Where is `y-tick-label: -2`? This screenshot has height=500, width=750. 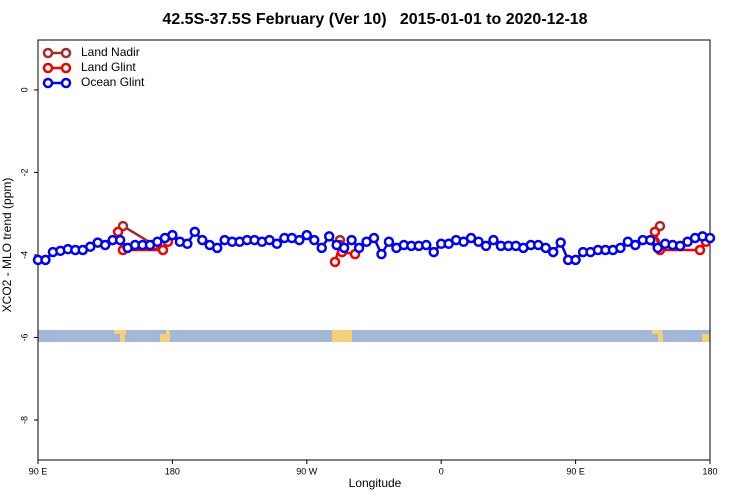
y-tick-label: -2 is located at coordinates (24, 172).